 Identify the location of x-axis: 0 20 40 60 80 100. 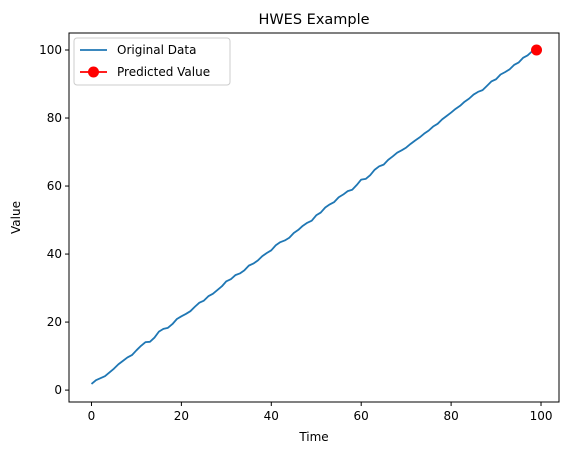
(320, 412).